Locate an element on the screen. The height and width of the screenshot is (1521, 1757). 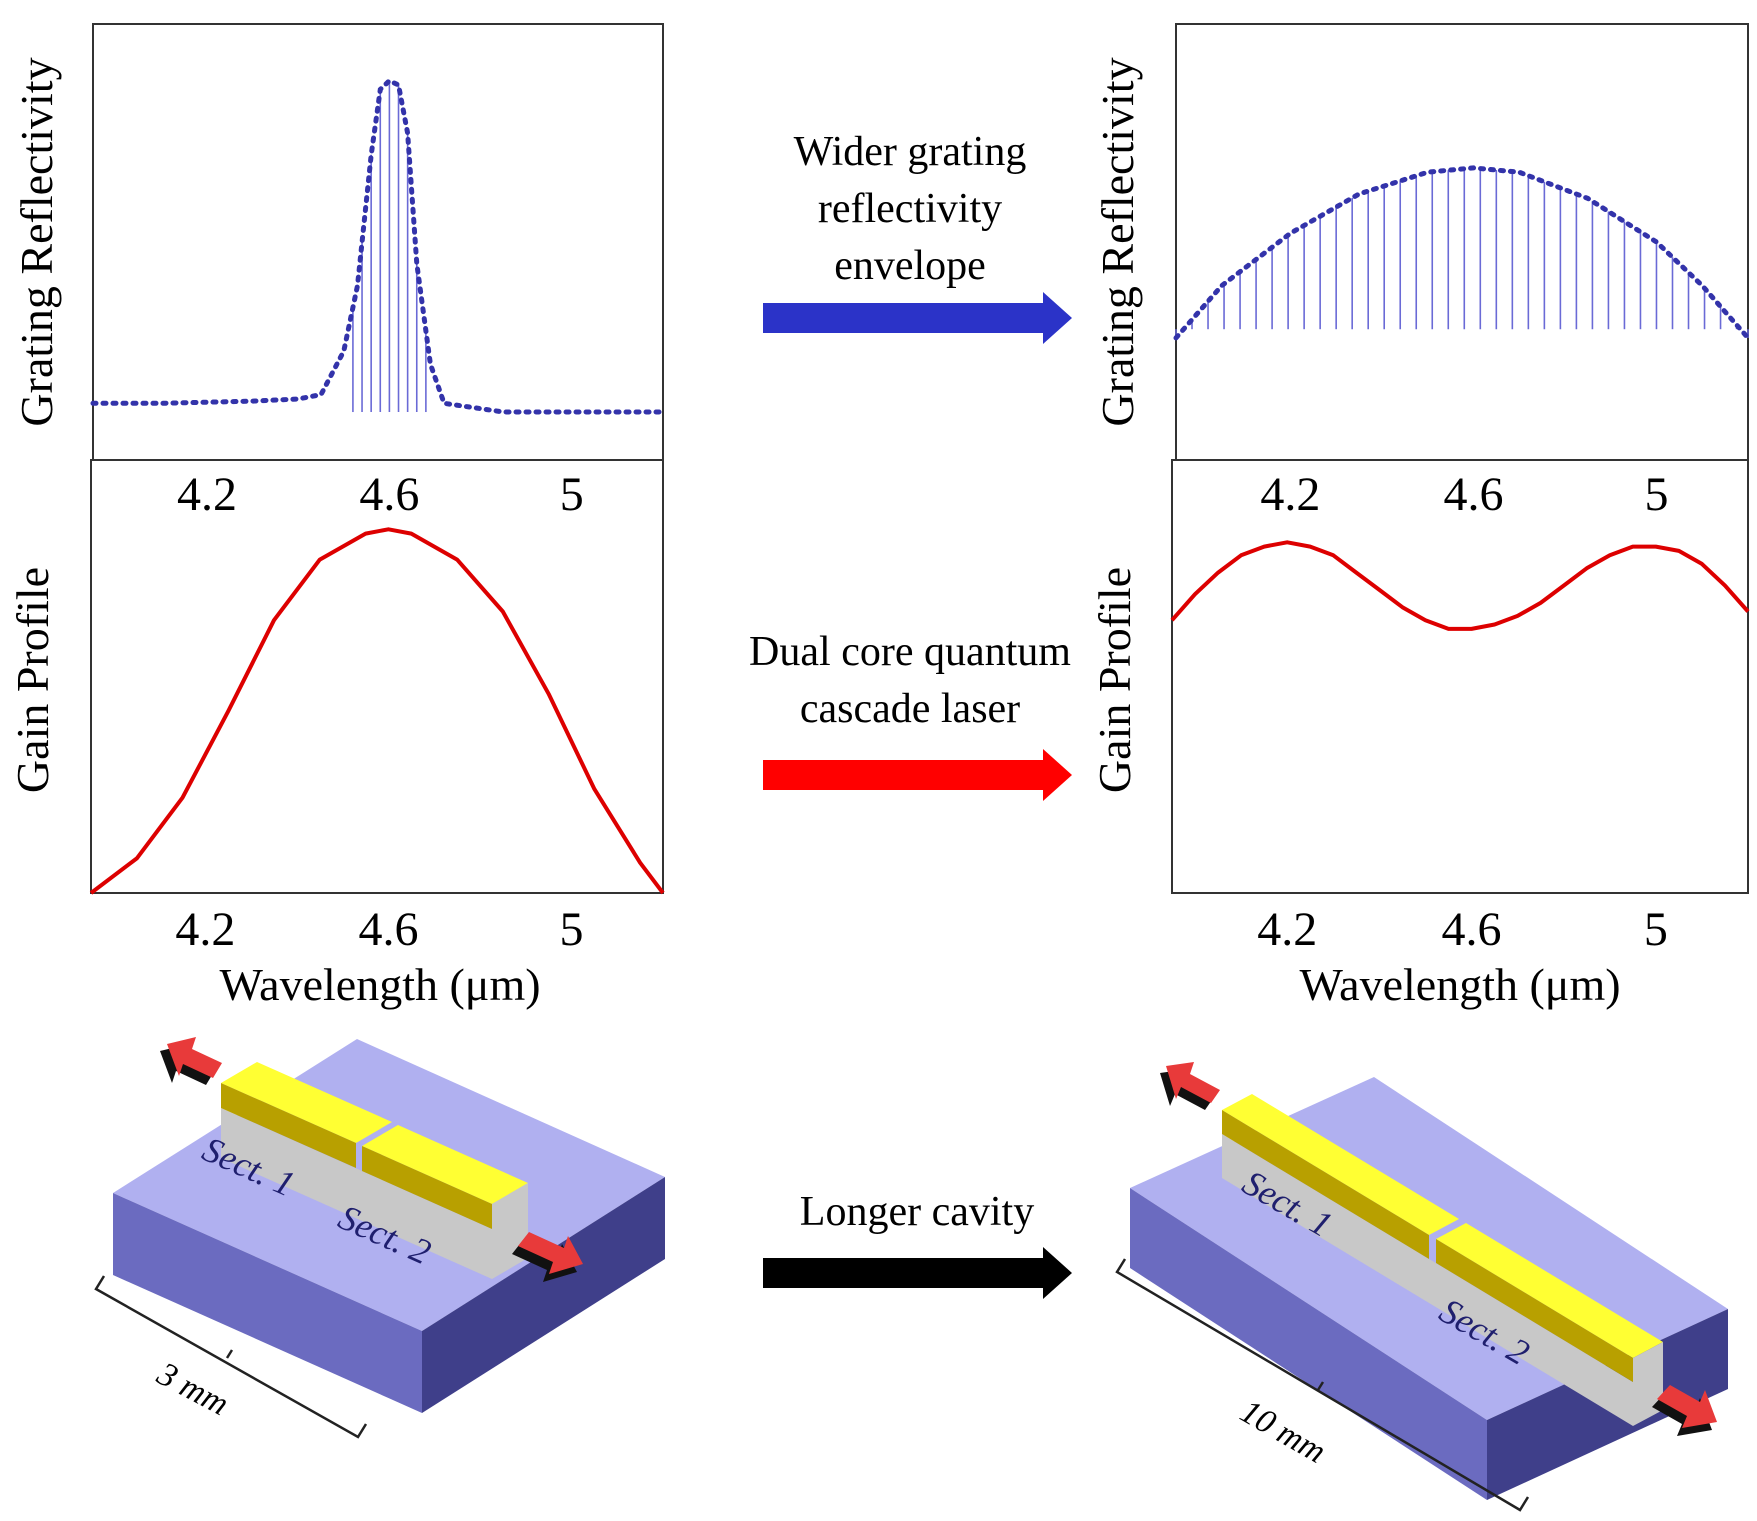
left-ridge-front-section2 is located at coordinates (427, 1187).